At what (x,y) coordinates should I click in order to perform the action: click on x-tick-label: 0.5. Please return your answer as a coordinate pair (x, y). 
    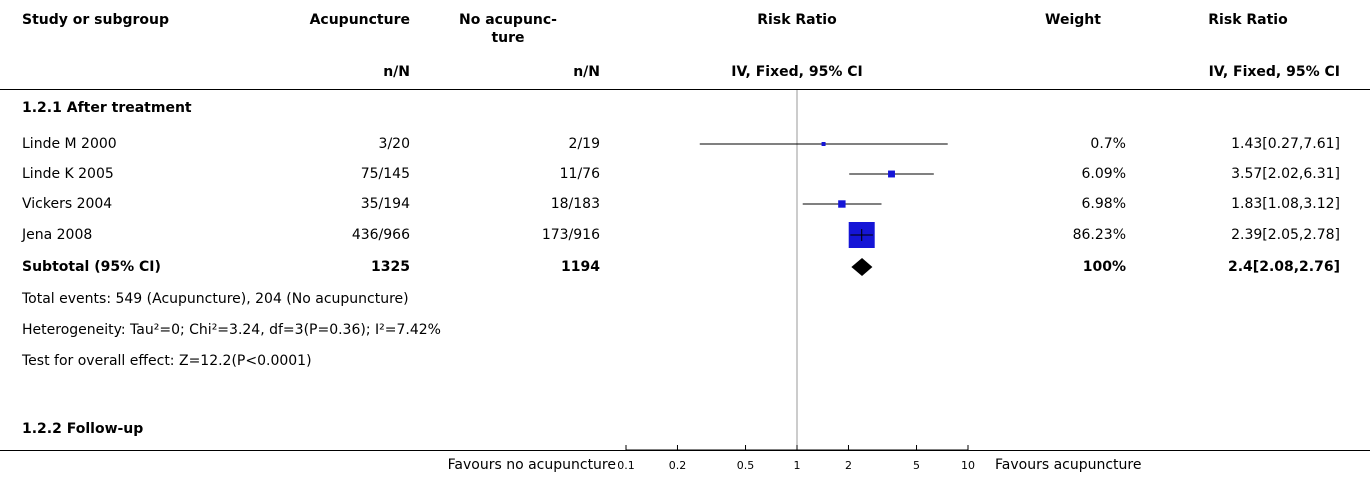
    Looking at the image, I should click on (746, 465).